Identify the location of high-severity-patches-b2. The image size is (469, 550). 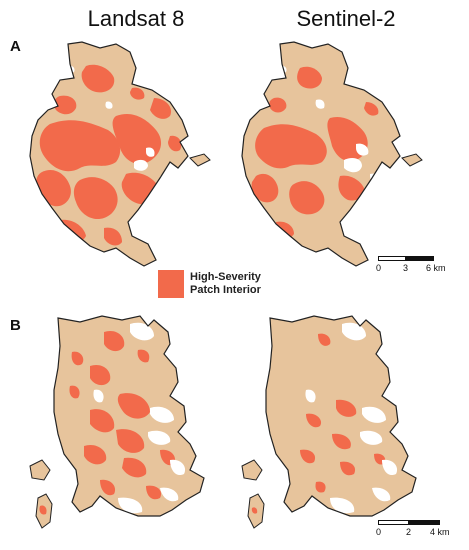
(343, 413).